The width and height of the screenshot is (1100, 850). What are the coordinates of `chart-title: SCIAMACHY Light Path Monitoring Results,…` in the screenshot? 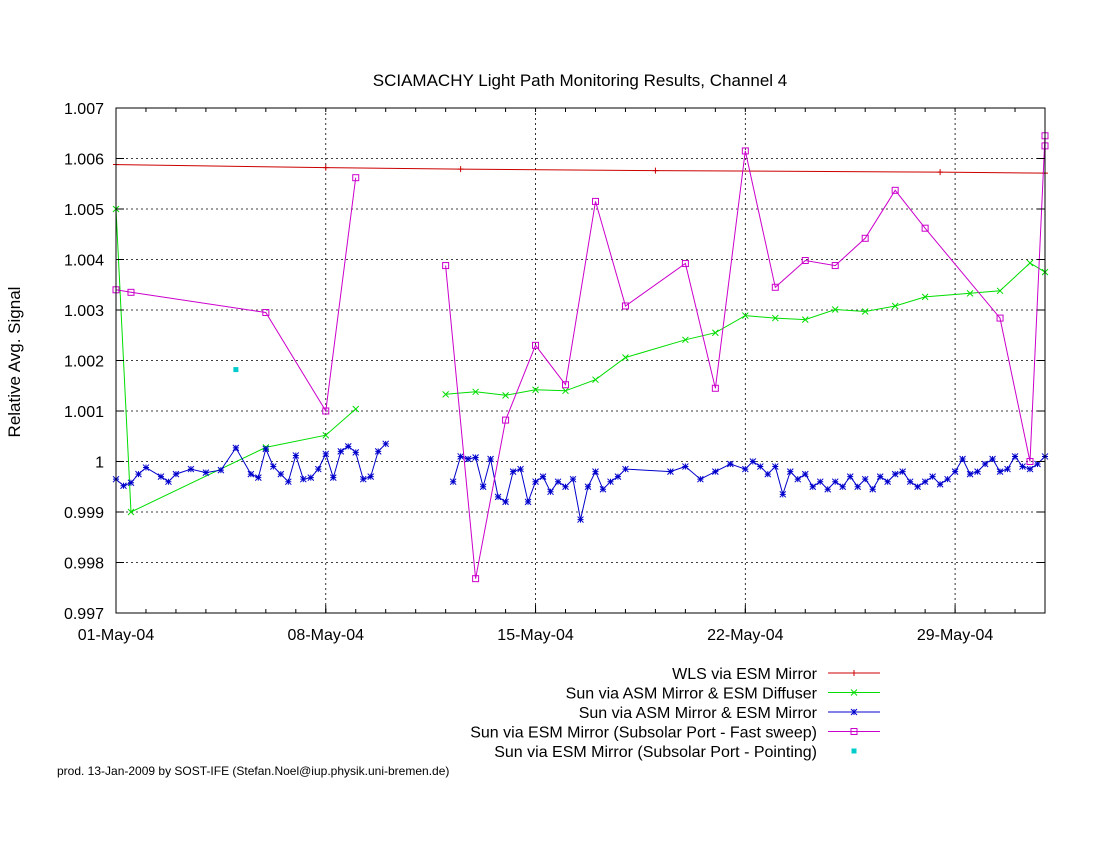 It's located at (580, 80).